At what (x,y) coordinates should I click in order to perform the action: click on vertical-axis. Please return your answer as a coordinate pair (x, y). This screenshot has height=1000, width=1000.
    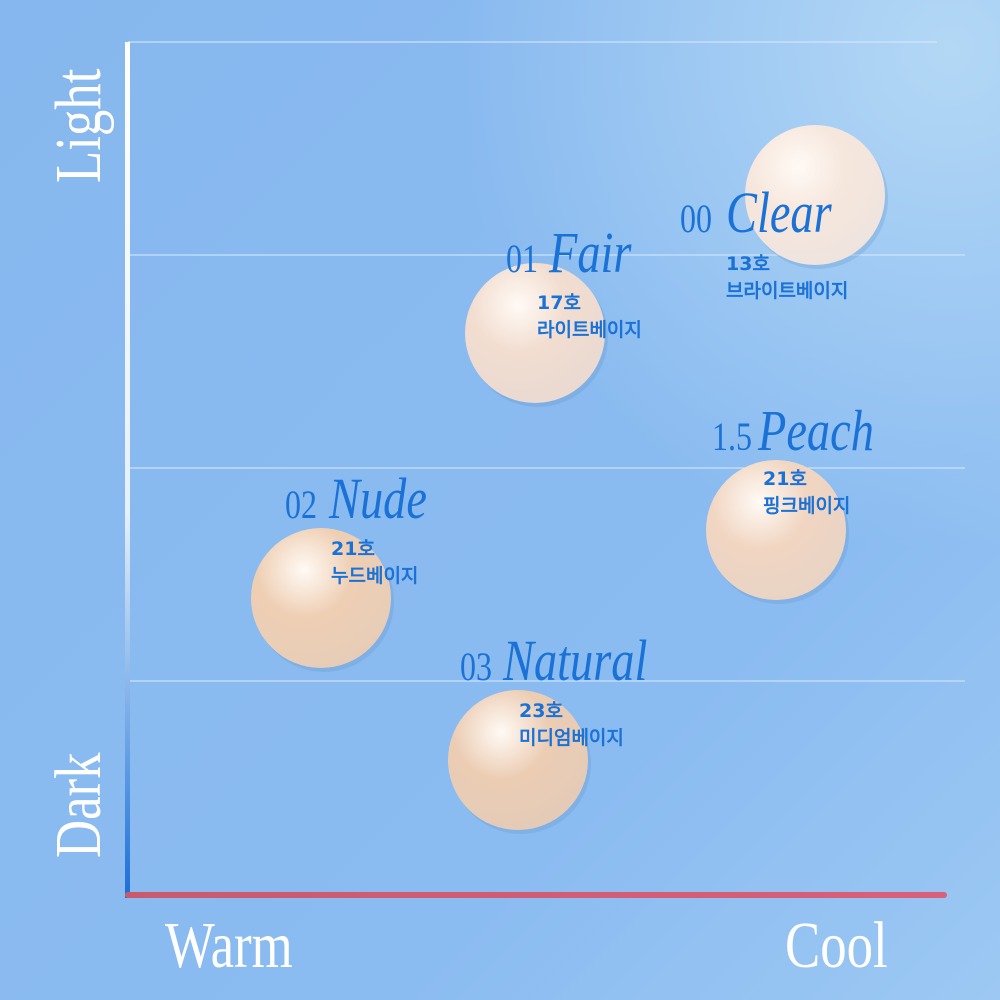
    Looking at the image, I should click on (127, 470).